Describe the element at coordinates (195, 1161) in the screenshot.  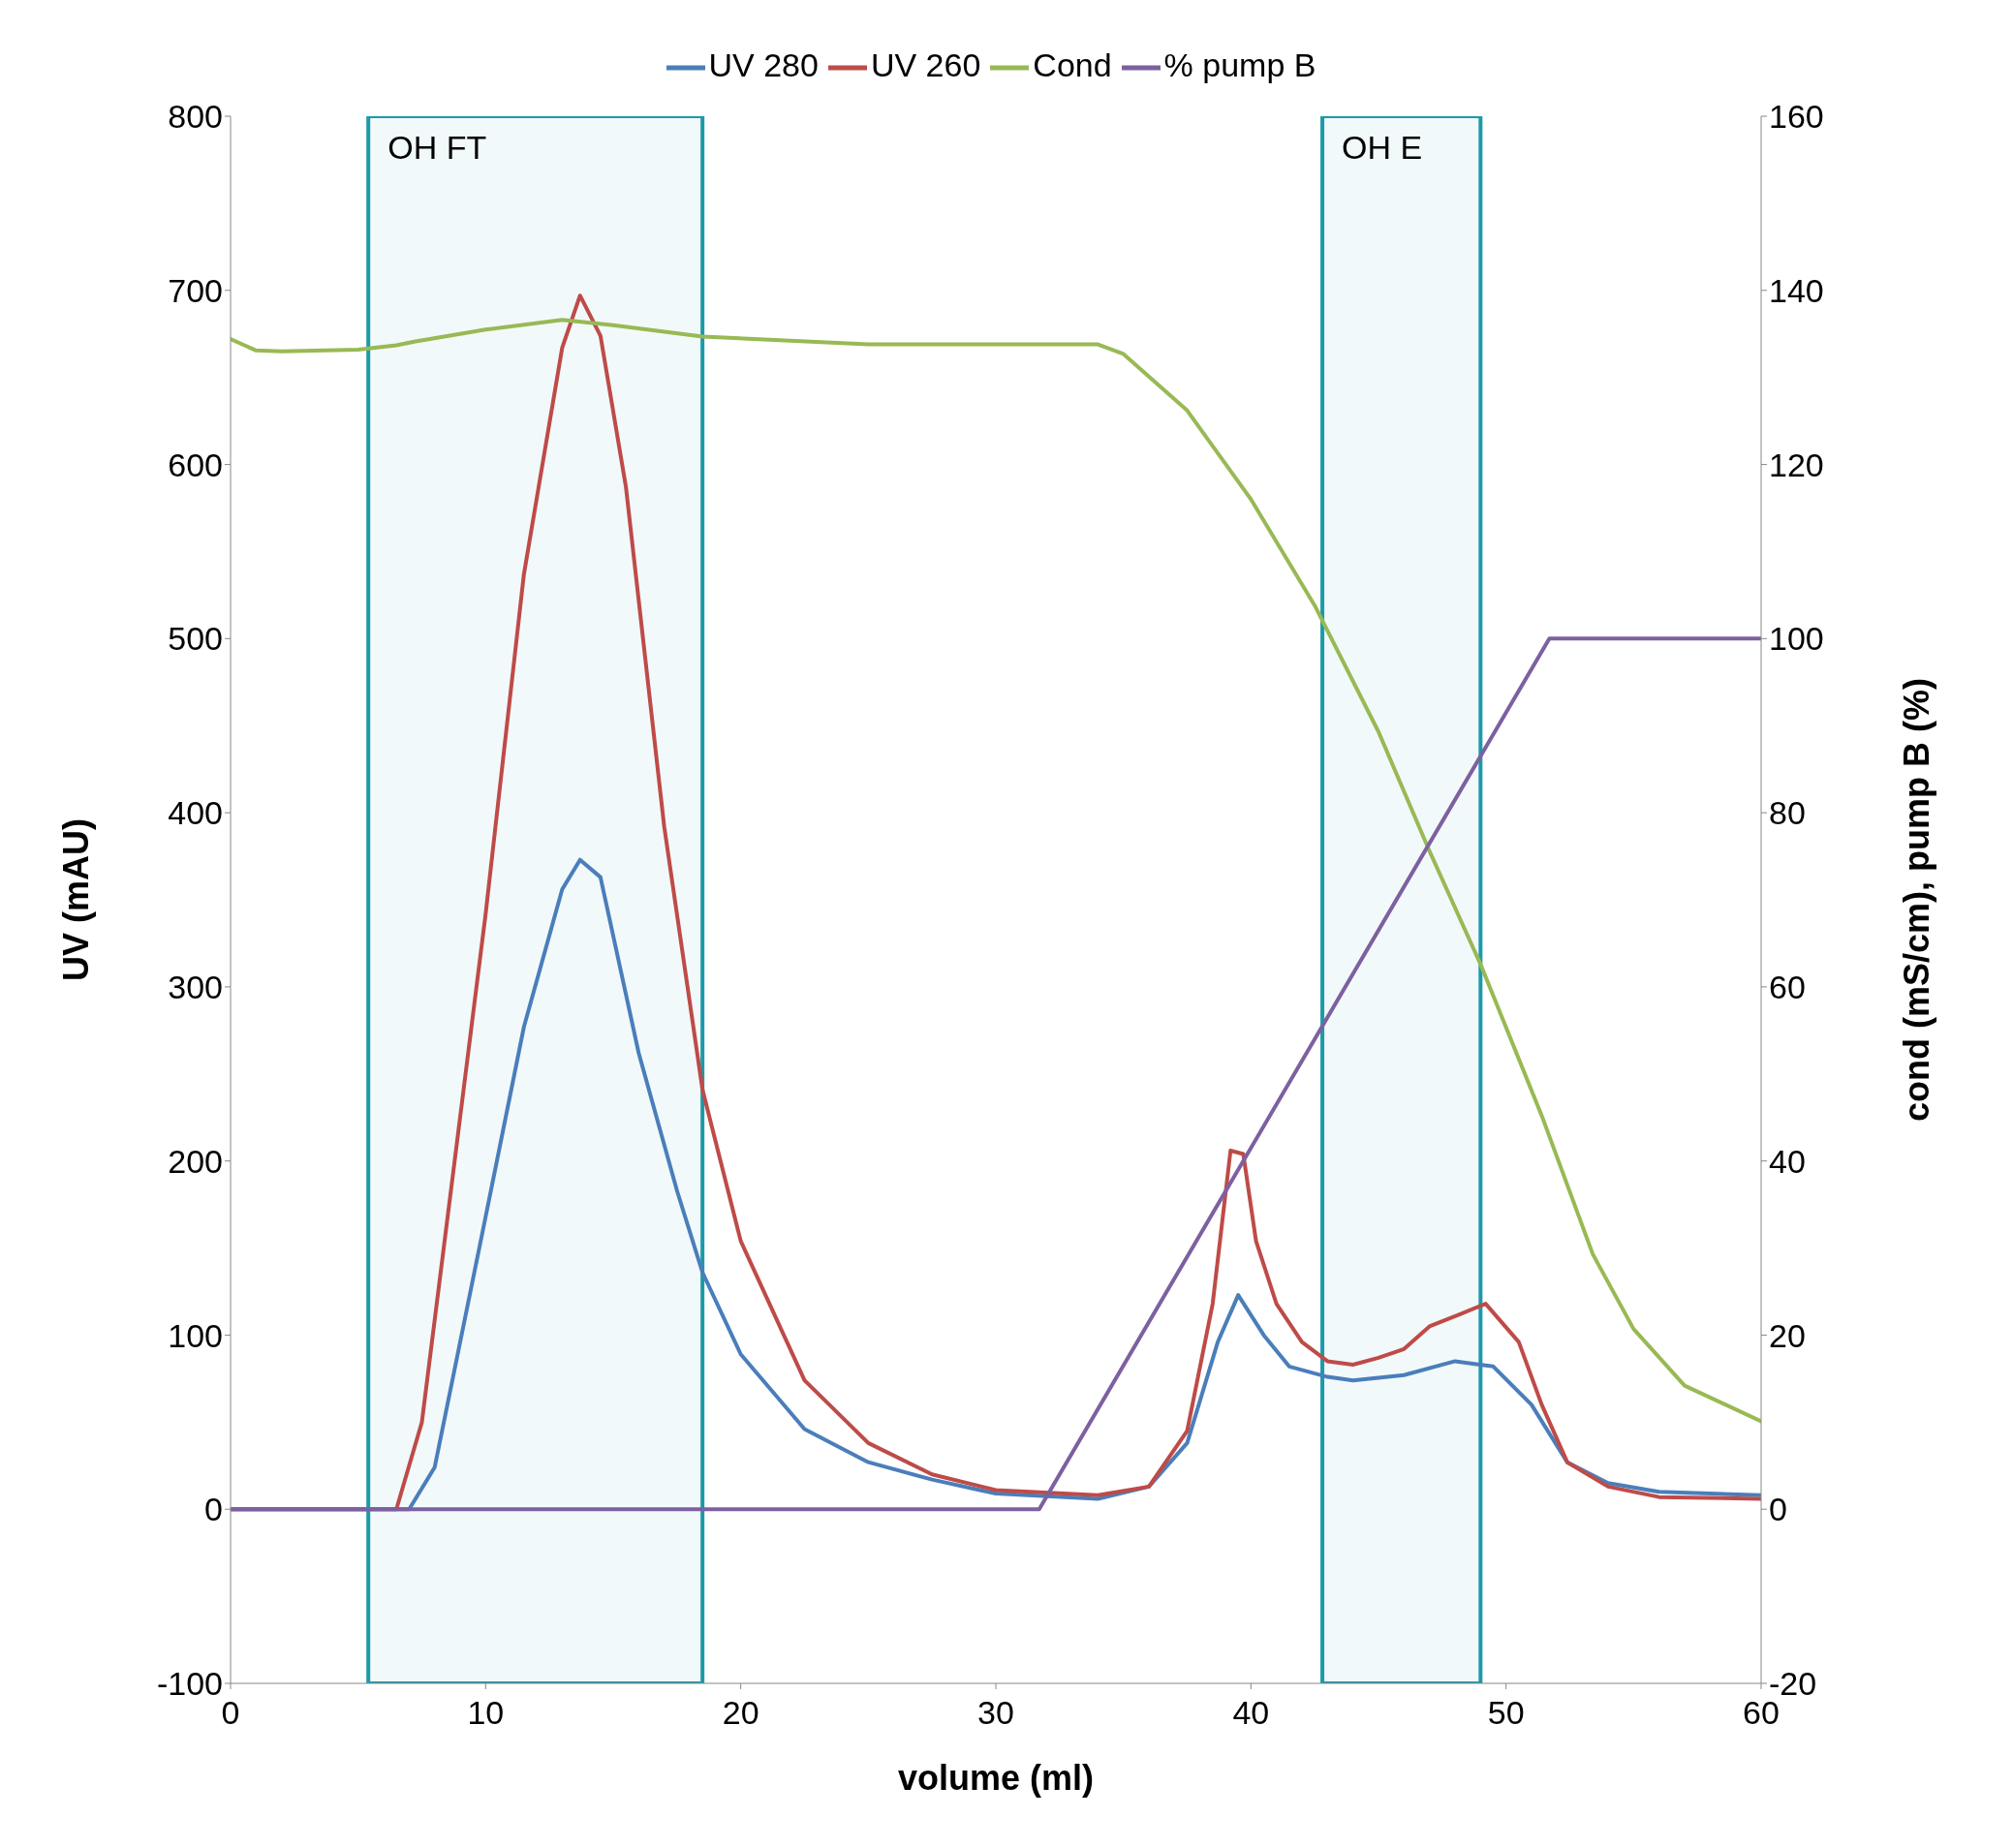
I see `y-tick-label: 200` at that location.